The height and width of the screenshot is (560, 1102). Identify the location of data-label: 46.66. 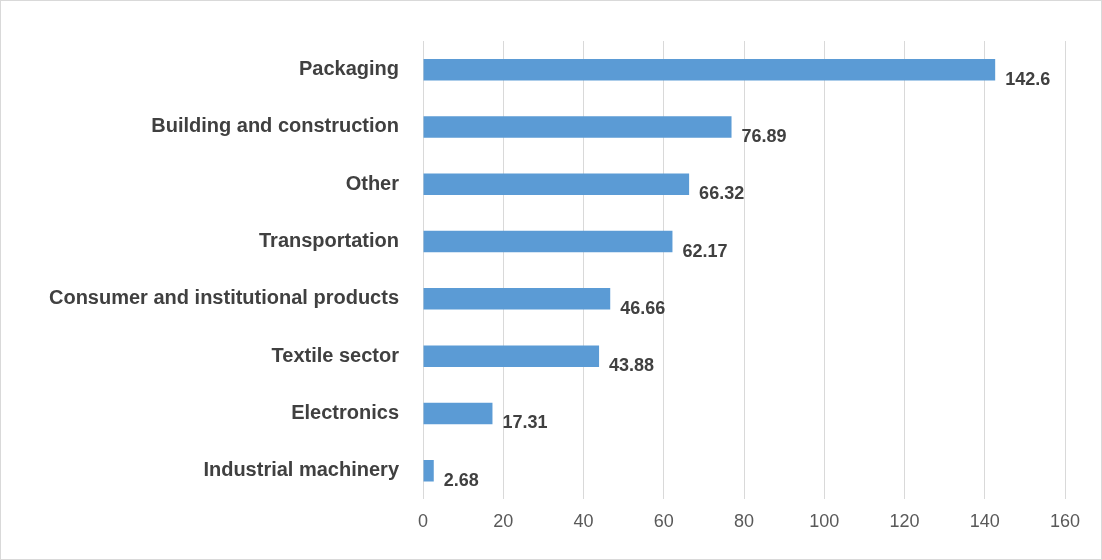
(643, 307).